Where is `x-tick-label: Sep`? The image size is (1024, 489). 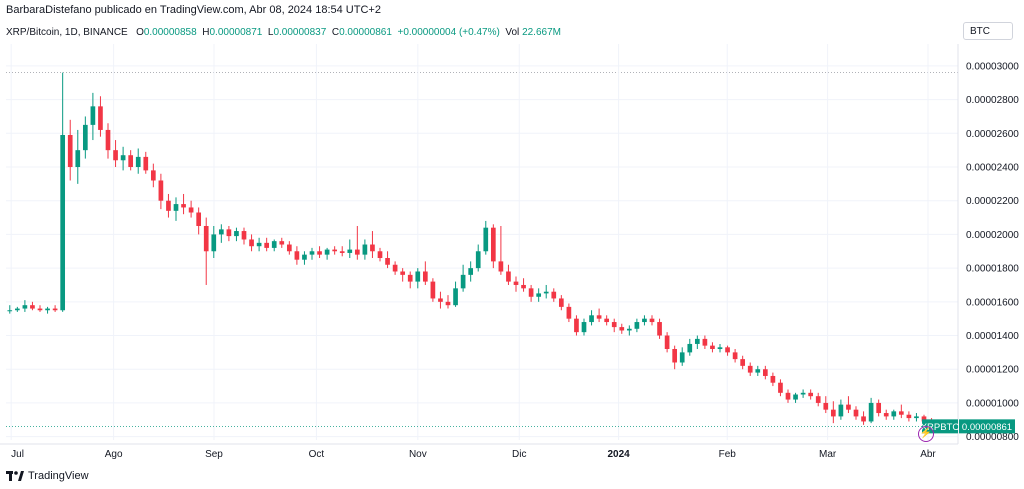 x-tick-label: Sep is located at coordinates (214, 454).